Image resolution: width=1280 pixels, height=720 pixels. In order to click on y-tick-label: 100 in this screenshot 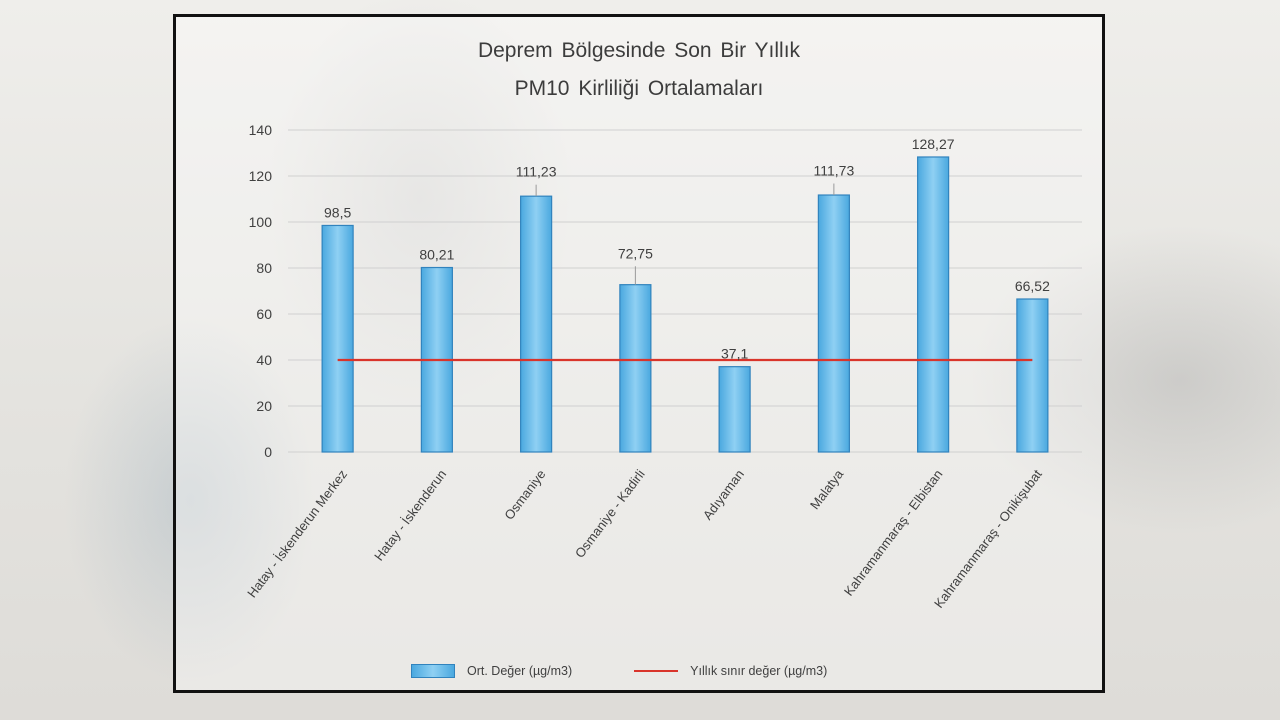, I will do `click(261, 222)`.